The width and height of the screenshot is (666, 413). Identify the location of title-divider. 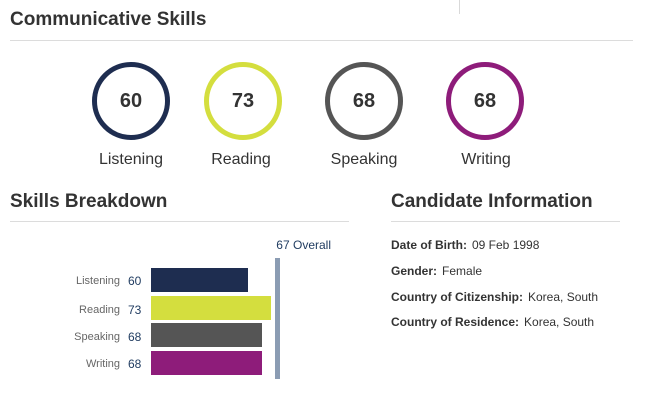
(321, 40).